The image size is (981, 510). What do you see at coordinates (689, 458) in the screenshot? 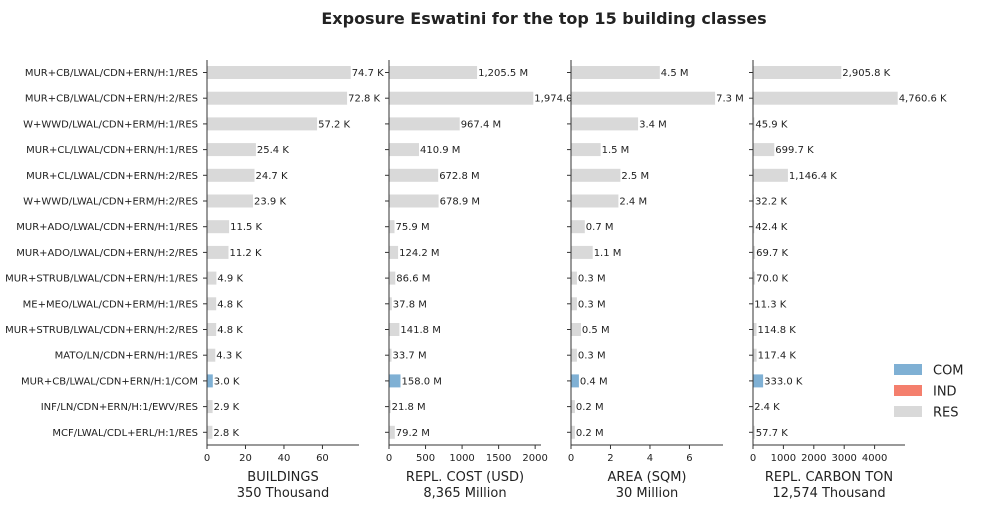
I see `x-tick-label: 6` at bounding box center [689, 458].